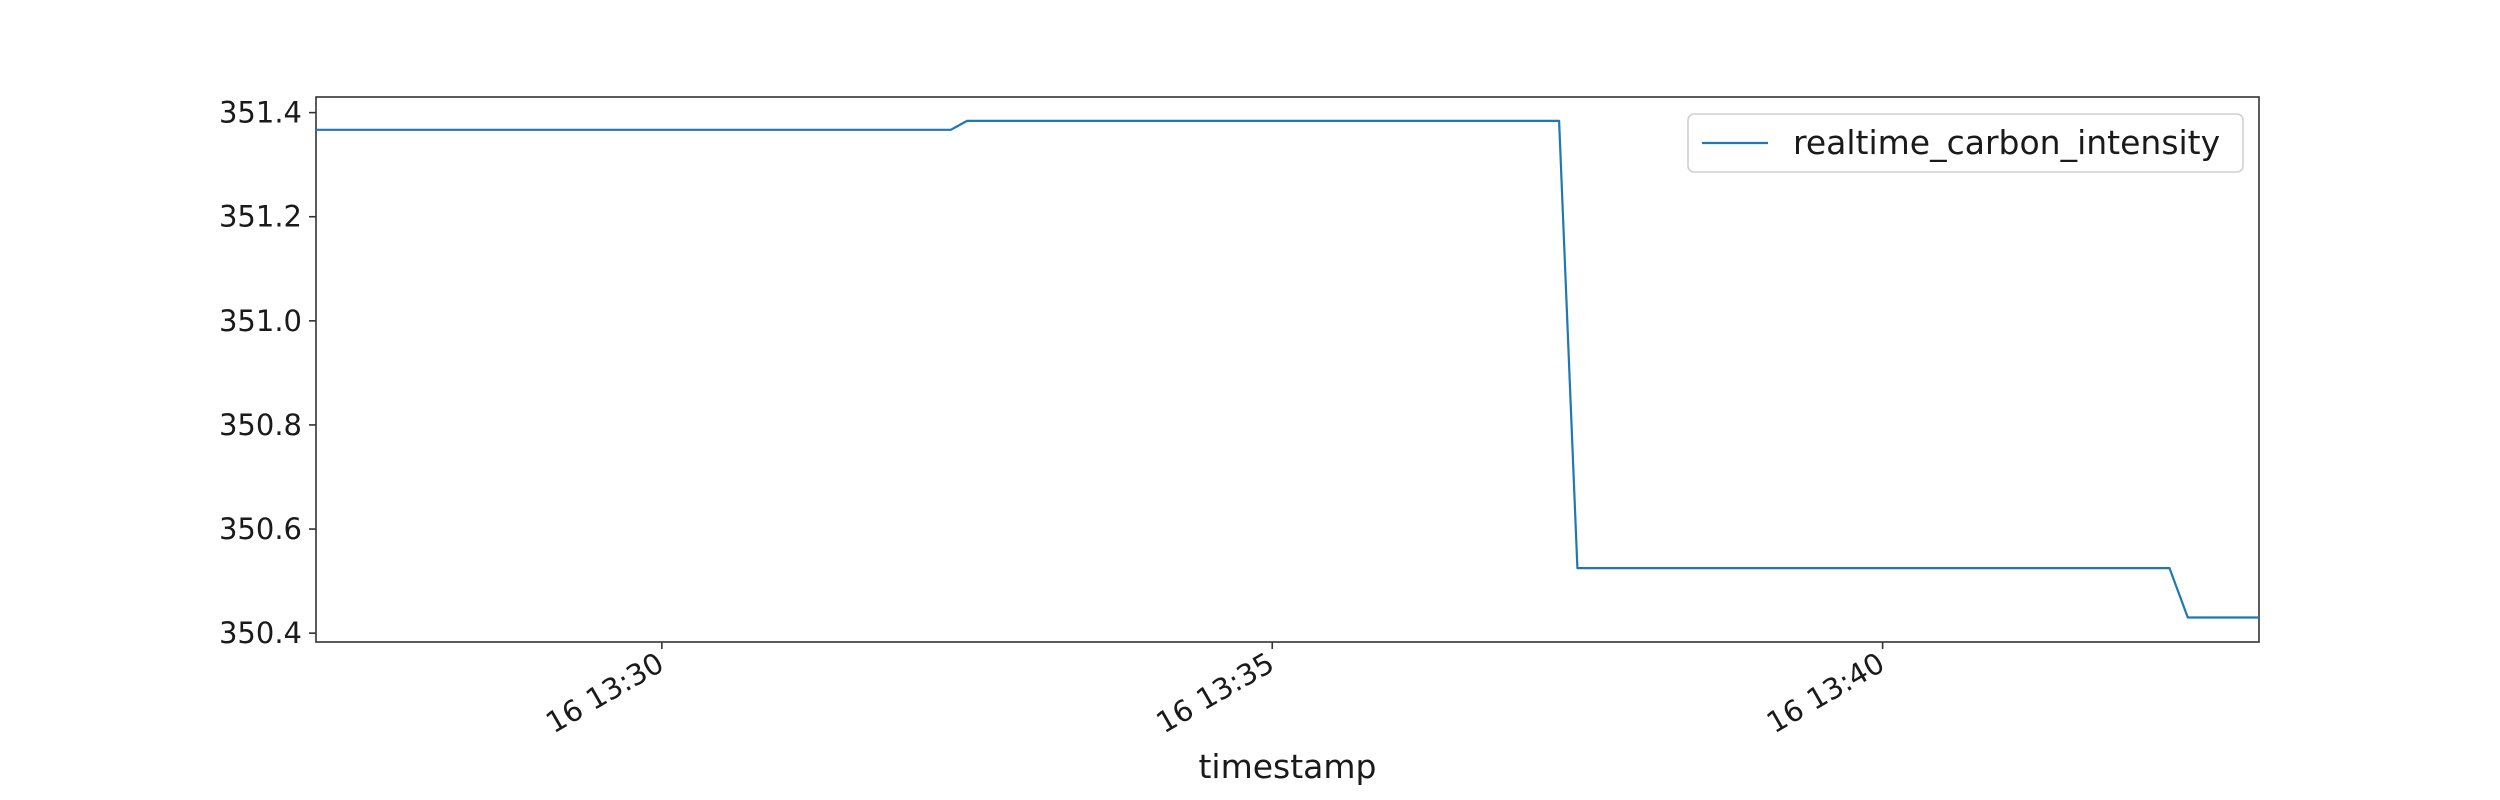  What do you see at coordinates (260, 113) in the screenshot?
I see `y-tick-label: 351.4` at bounding box center [260, 113].